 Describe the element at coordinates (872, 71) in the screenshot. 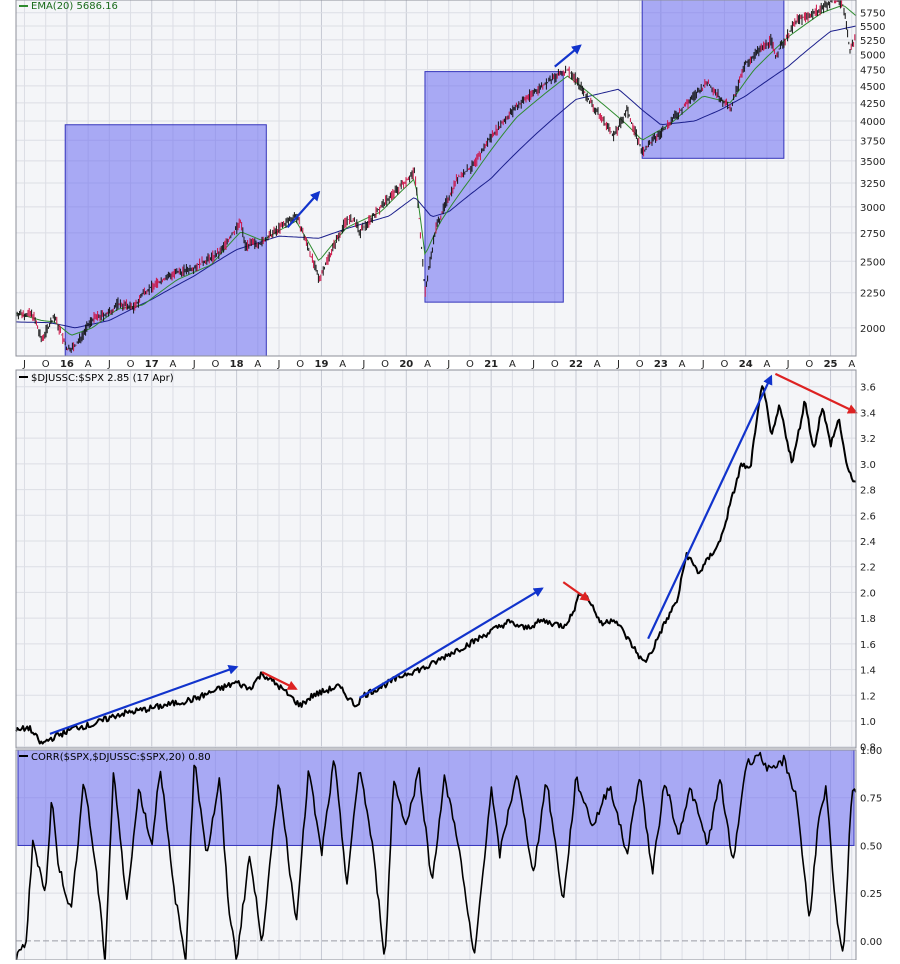

I see `price-y-tick-label: 4750` at that location.